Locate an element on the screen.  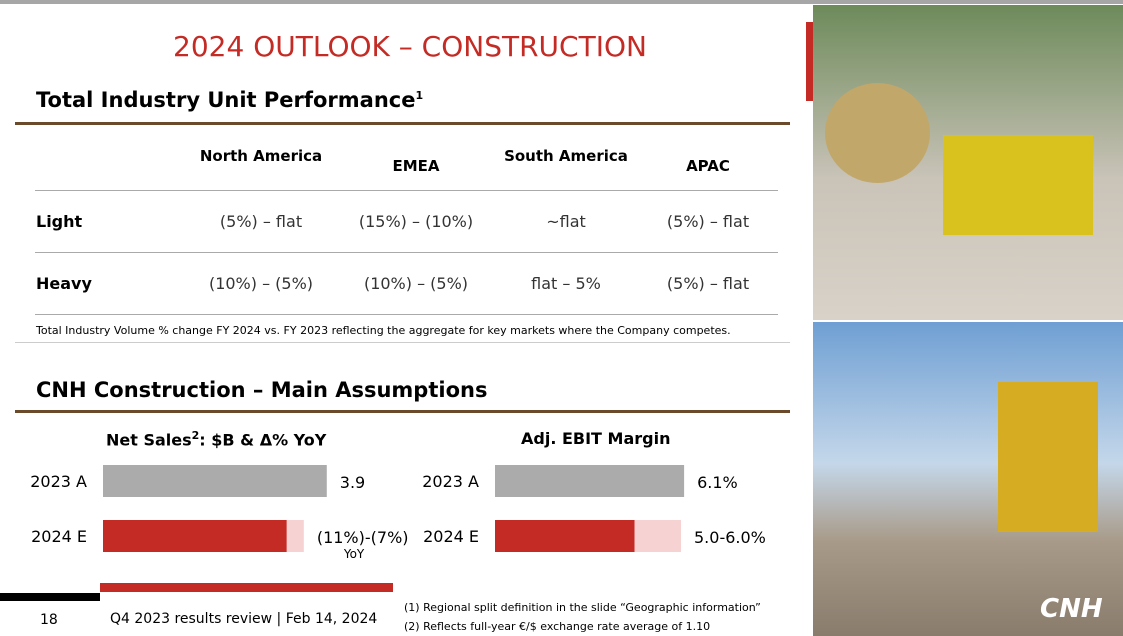
hay-bale is located at coordinates (877, 133).